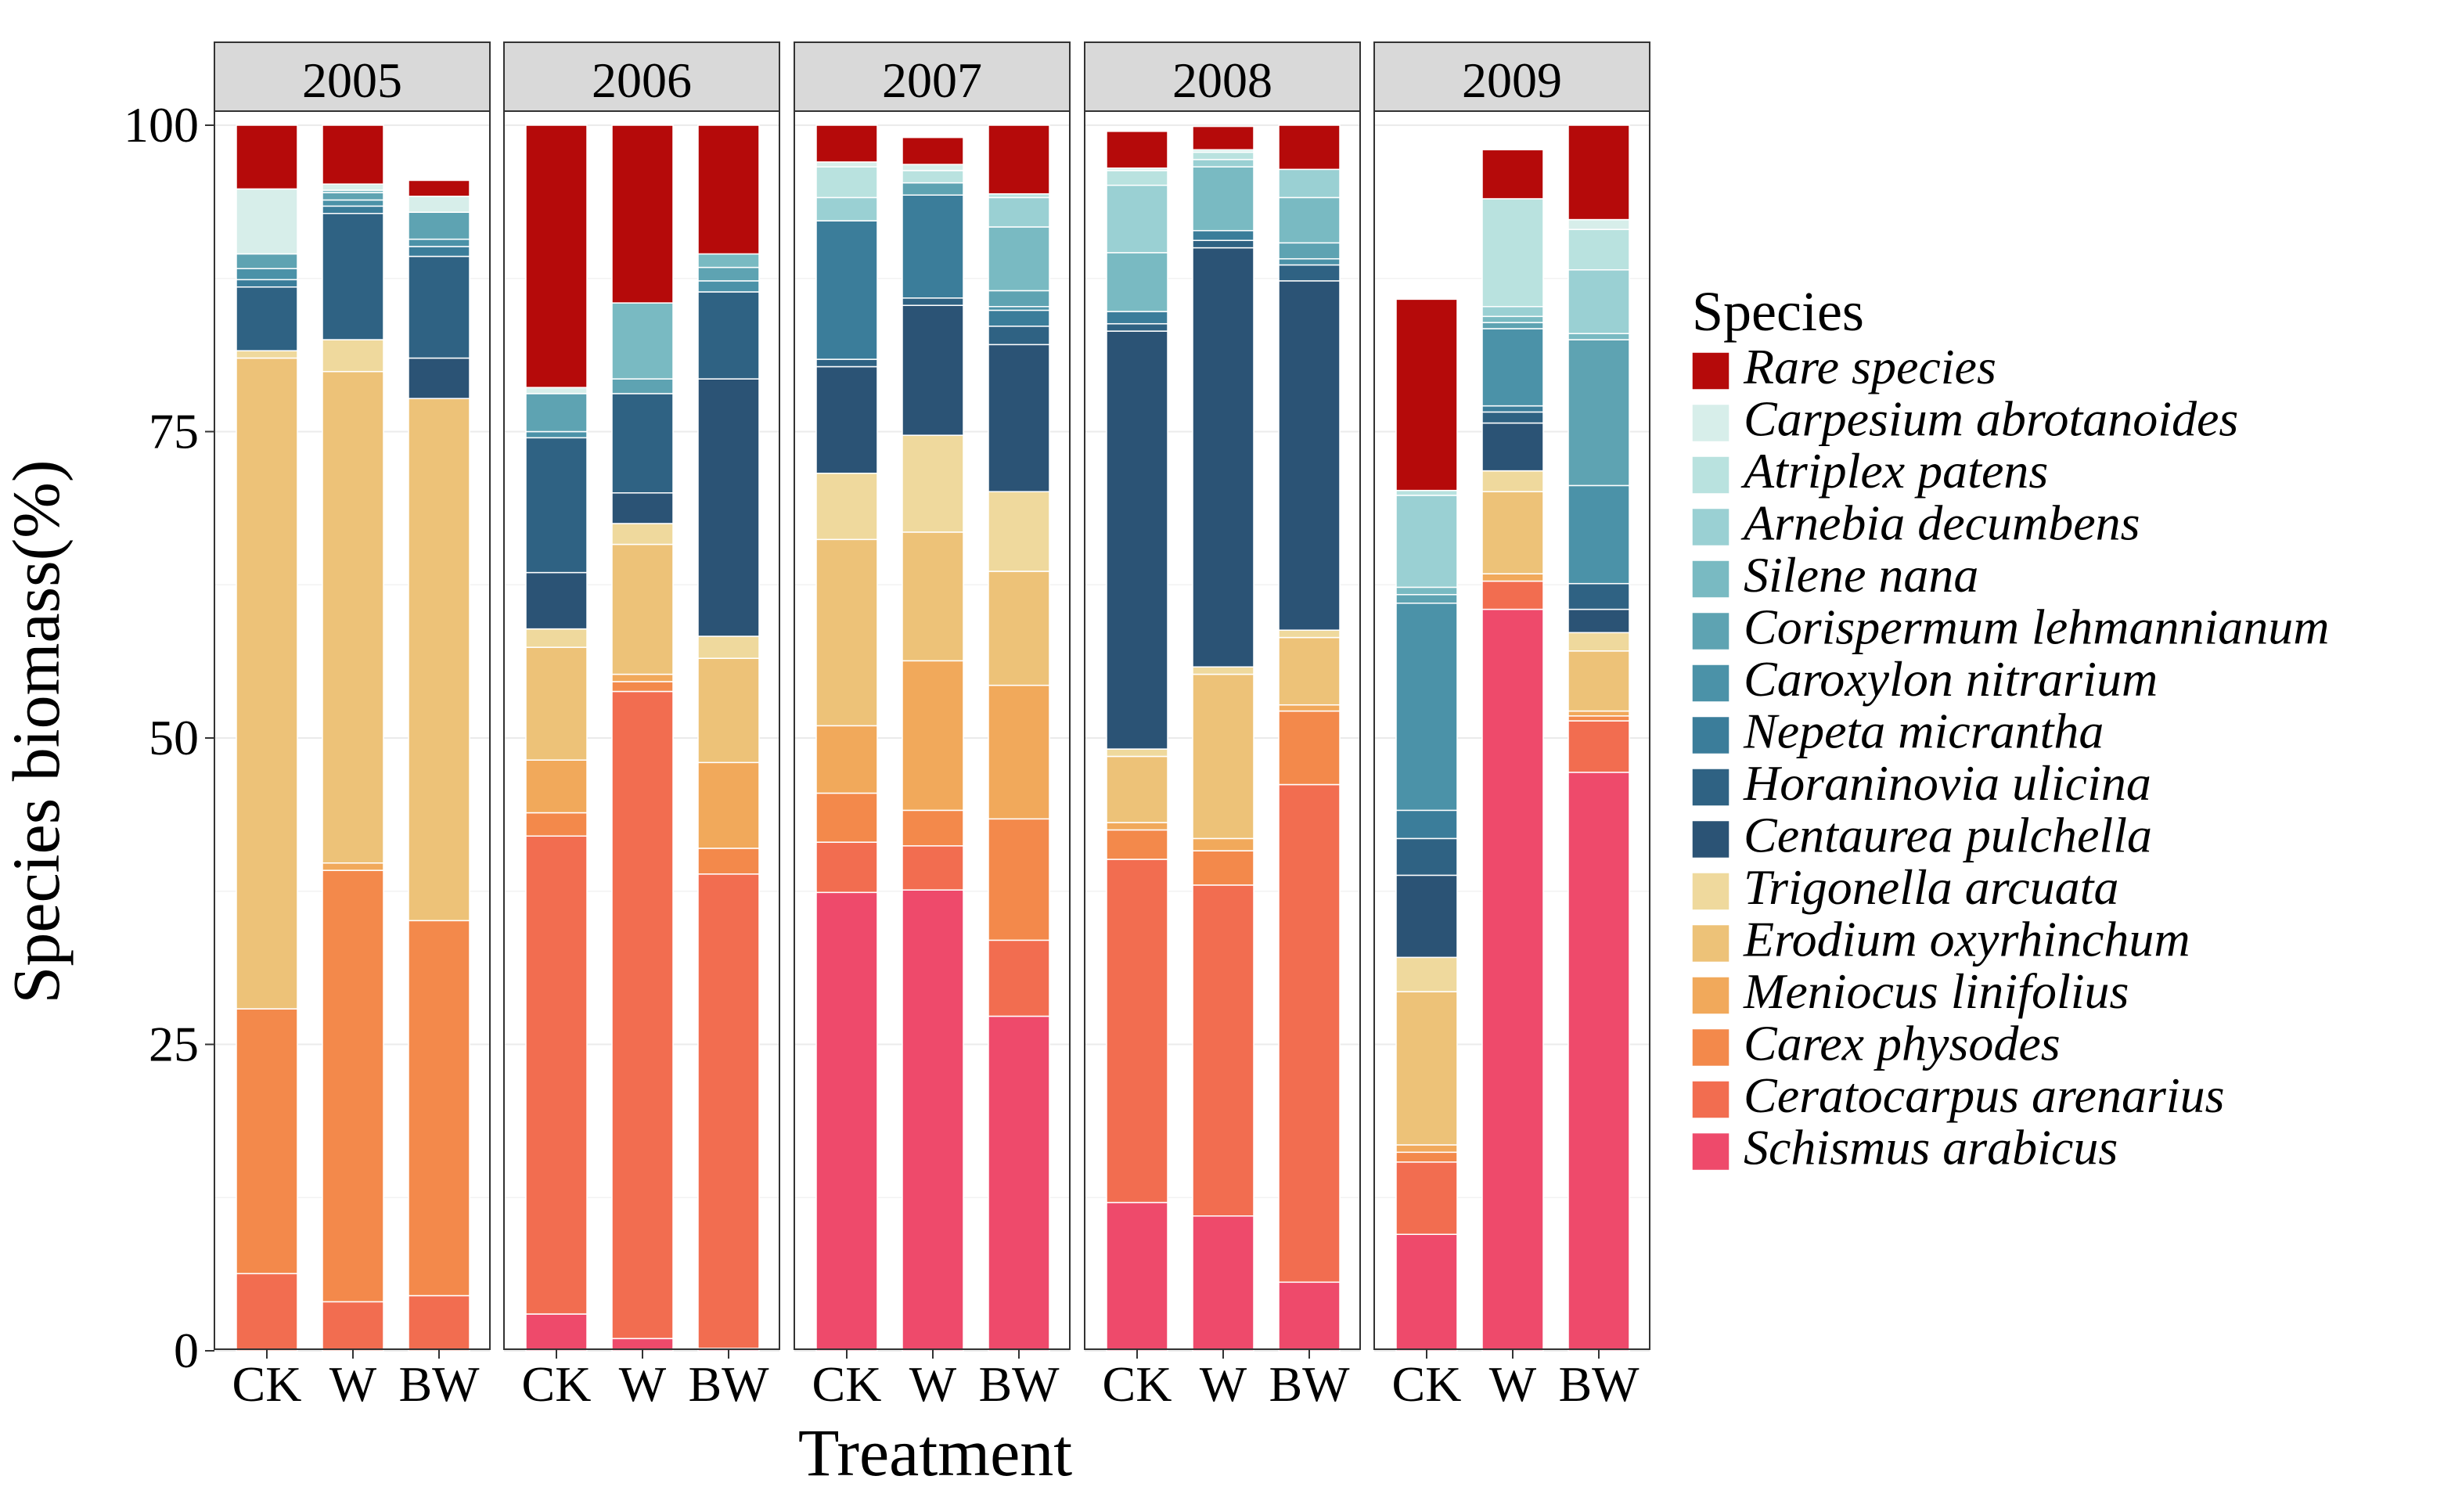  Describe the element at coordinates (267, 274) in the screenshot. I see `bar-segment: Caroxylon nitrarium: 0.9` at that location.